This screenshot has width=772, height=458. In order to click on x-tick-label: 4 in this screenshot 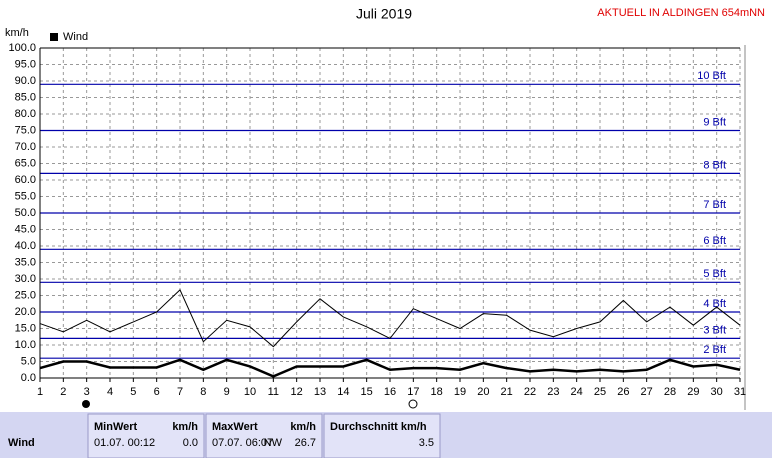, I will do `click(110, 392)`.